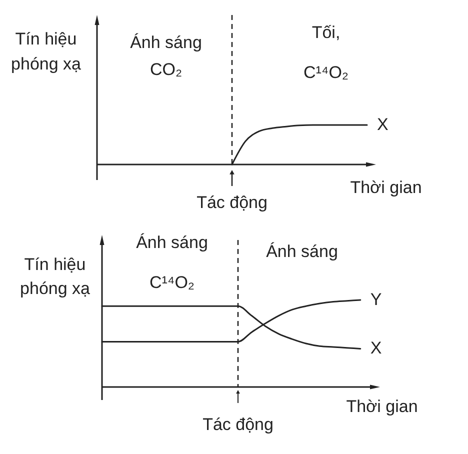 This screenshot has width=468, height=454. Describe the element at coordinates (326, 32) in the screenshot. I see `text: Tối,` at that location.